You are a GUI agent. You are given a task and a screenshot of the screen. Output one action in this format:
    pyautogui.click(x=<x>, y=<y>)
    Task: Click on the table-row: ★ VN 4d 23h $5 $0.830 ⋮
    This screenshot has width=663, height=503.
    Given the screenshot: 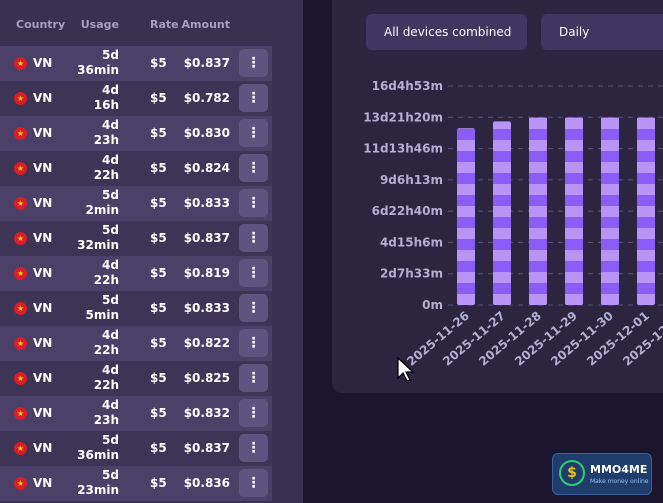 What is the action you would take?
    pyautogui.click(x=136, y=133)
    